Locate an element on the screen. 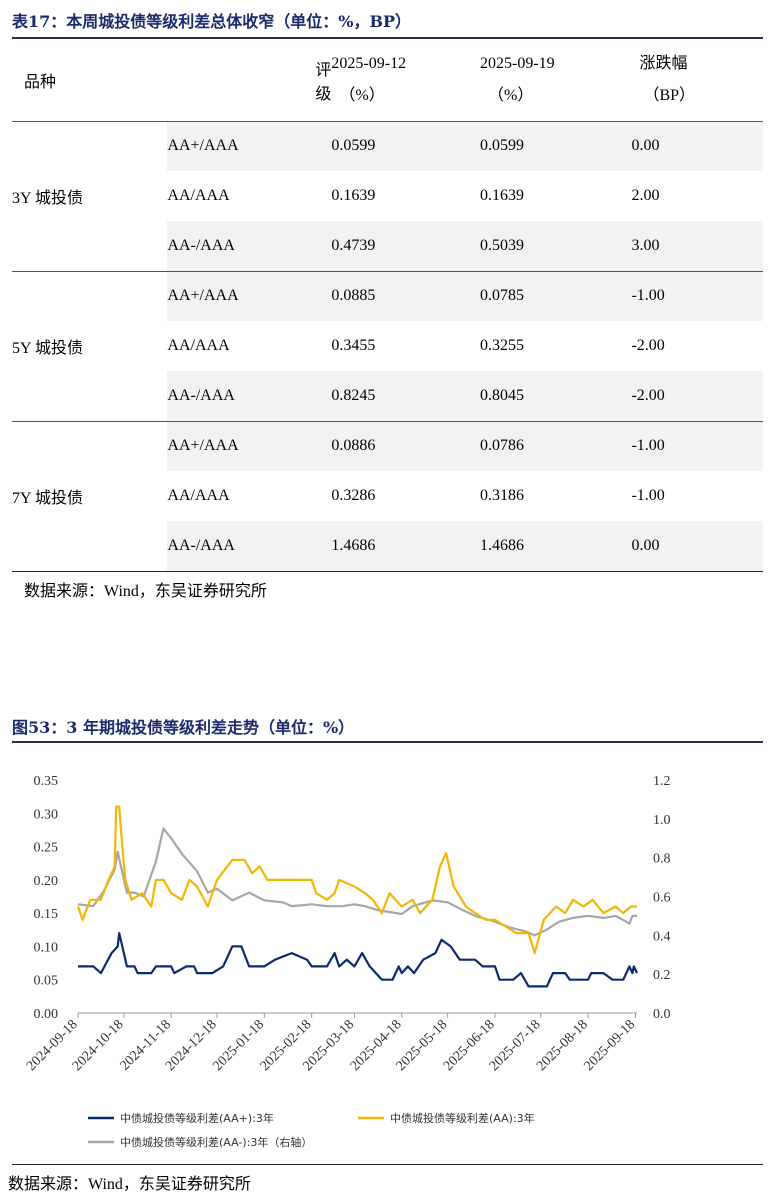 The image size is (777, 1194). value-date1-cell: 0.1639 is located at coordinates (353, 195).